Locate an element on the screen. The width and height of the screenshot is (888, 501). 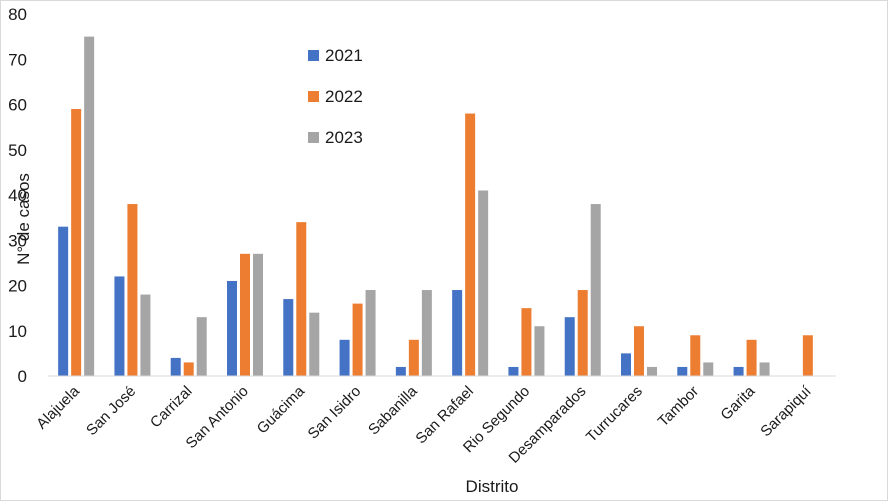
x-tick-label: San Isidro is located at coordinates (335, 413).